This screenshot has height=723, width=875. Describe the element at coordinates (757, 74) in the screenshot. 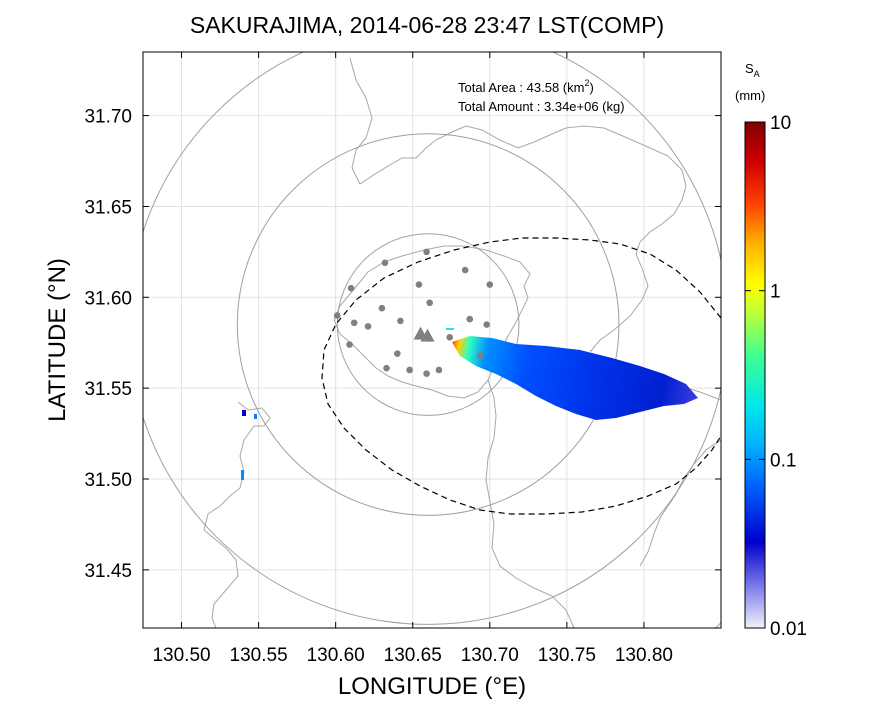

I see `colorbar-title-sub: A` at that location.